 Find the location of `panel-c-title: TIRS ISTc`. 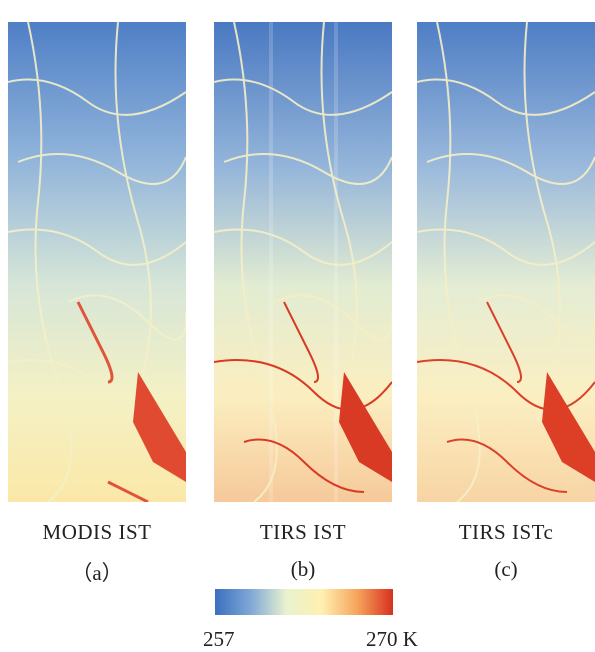

panel-c-title: TIRS ISTc is located at coordinates (506, 532).